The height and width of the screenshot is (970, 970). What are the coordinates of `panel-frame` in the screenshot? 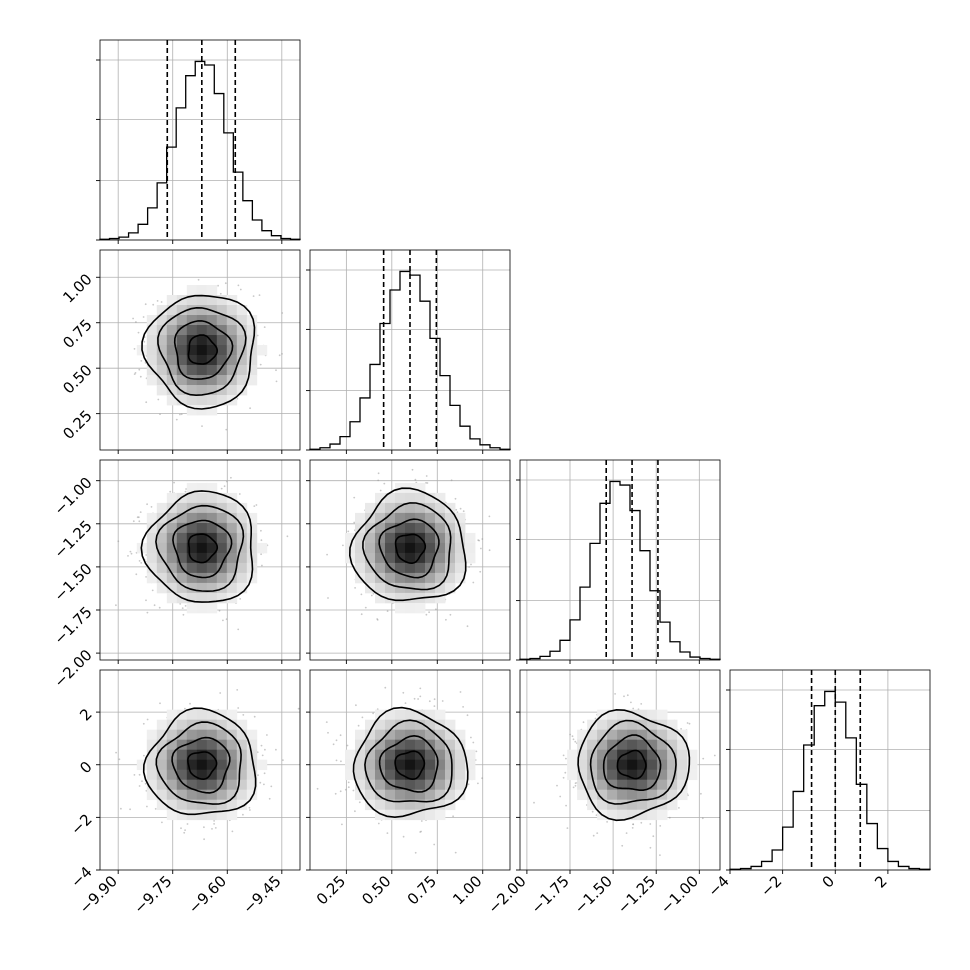 It's located at (200, 770).